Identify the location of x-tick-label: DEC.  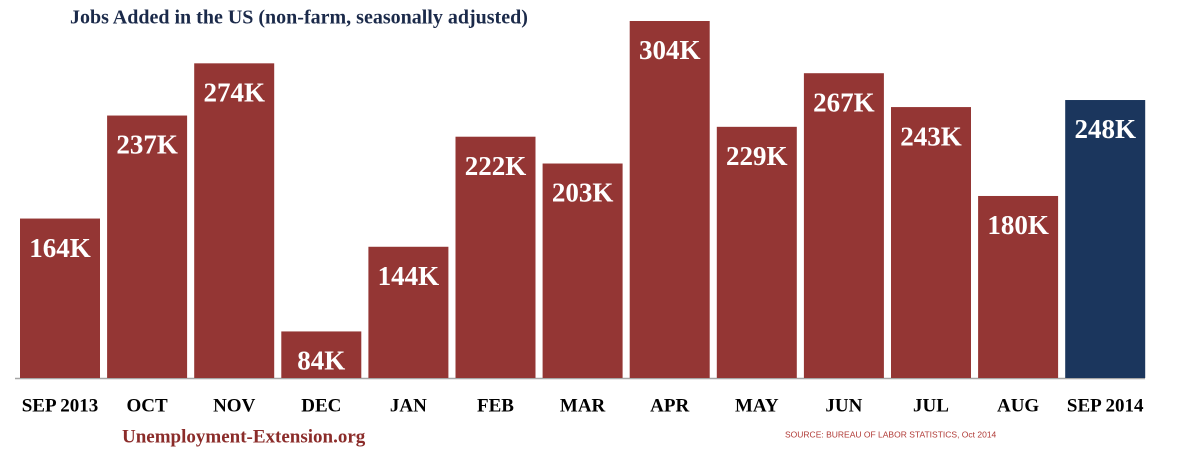
(321, 405).